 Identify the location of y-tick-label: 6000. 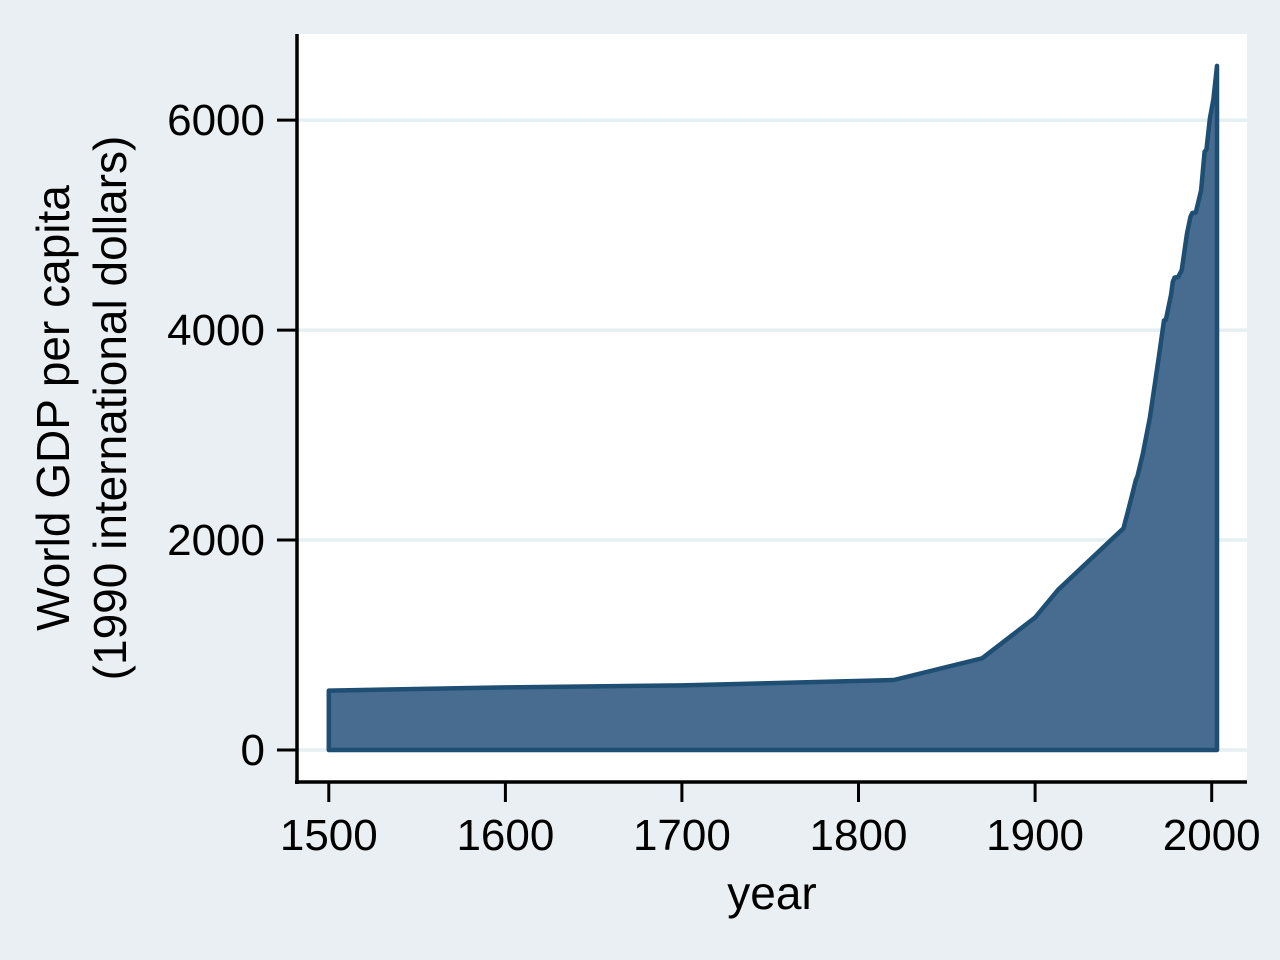
(216, 120).